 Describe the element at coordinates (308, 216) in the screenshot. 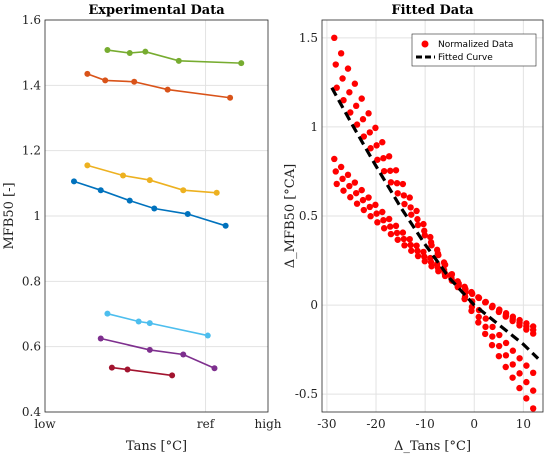

I see `right-y-tick-label: 0.5` at that location.